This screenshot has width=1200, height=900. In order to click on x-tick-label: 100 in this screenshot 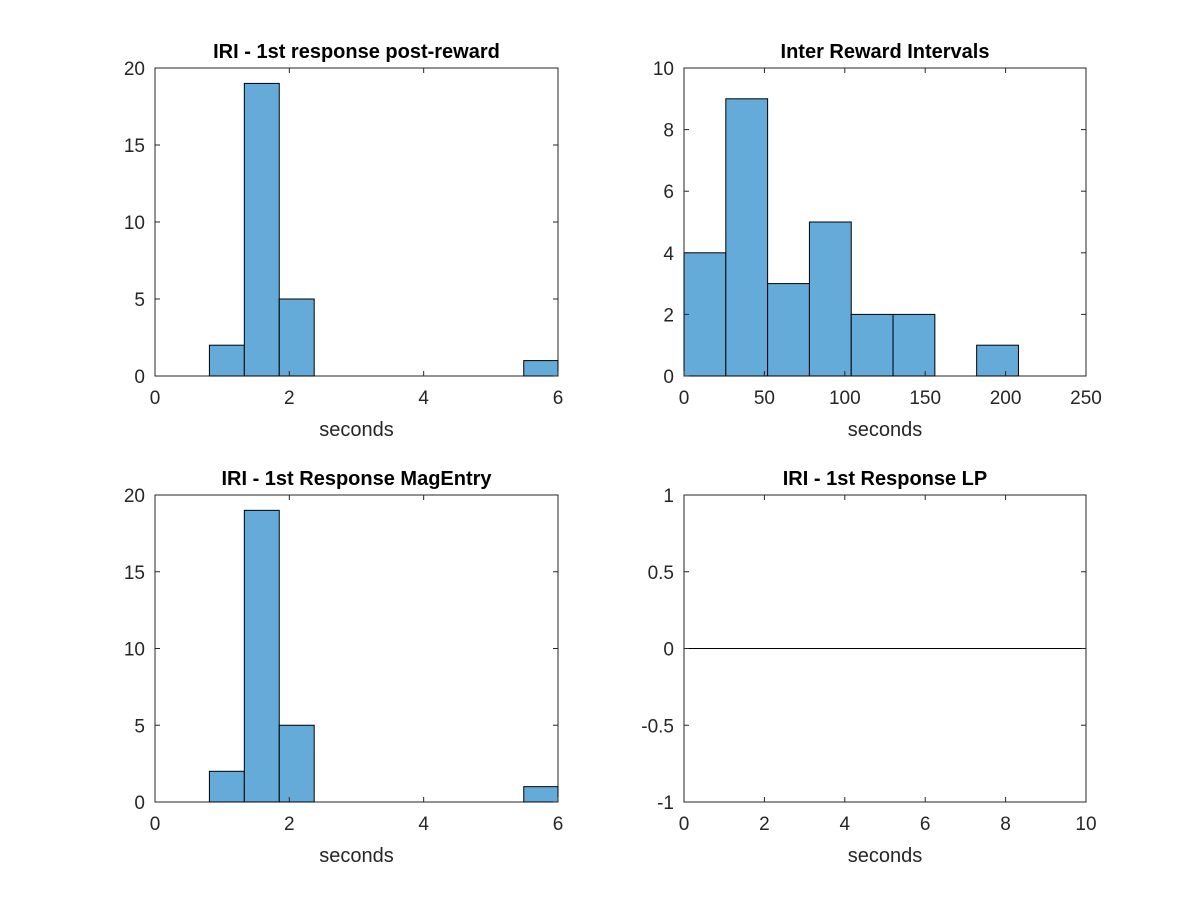, I will do `click(845, 398)`.